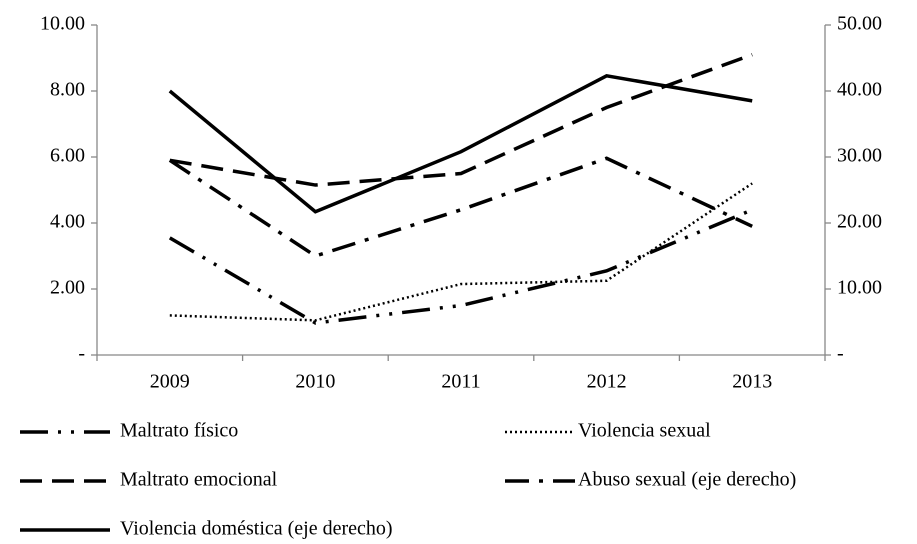  What do you see at coordinates (67, 90) in the screenshot?
I see `y-tick-label: 8.00` at bounding box center [67, 90].